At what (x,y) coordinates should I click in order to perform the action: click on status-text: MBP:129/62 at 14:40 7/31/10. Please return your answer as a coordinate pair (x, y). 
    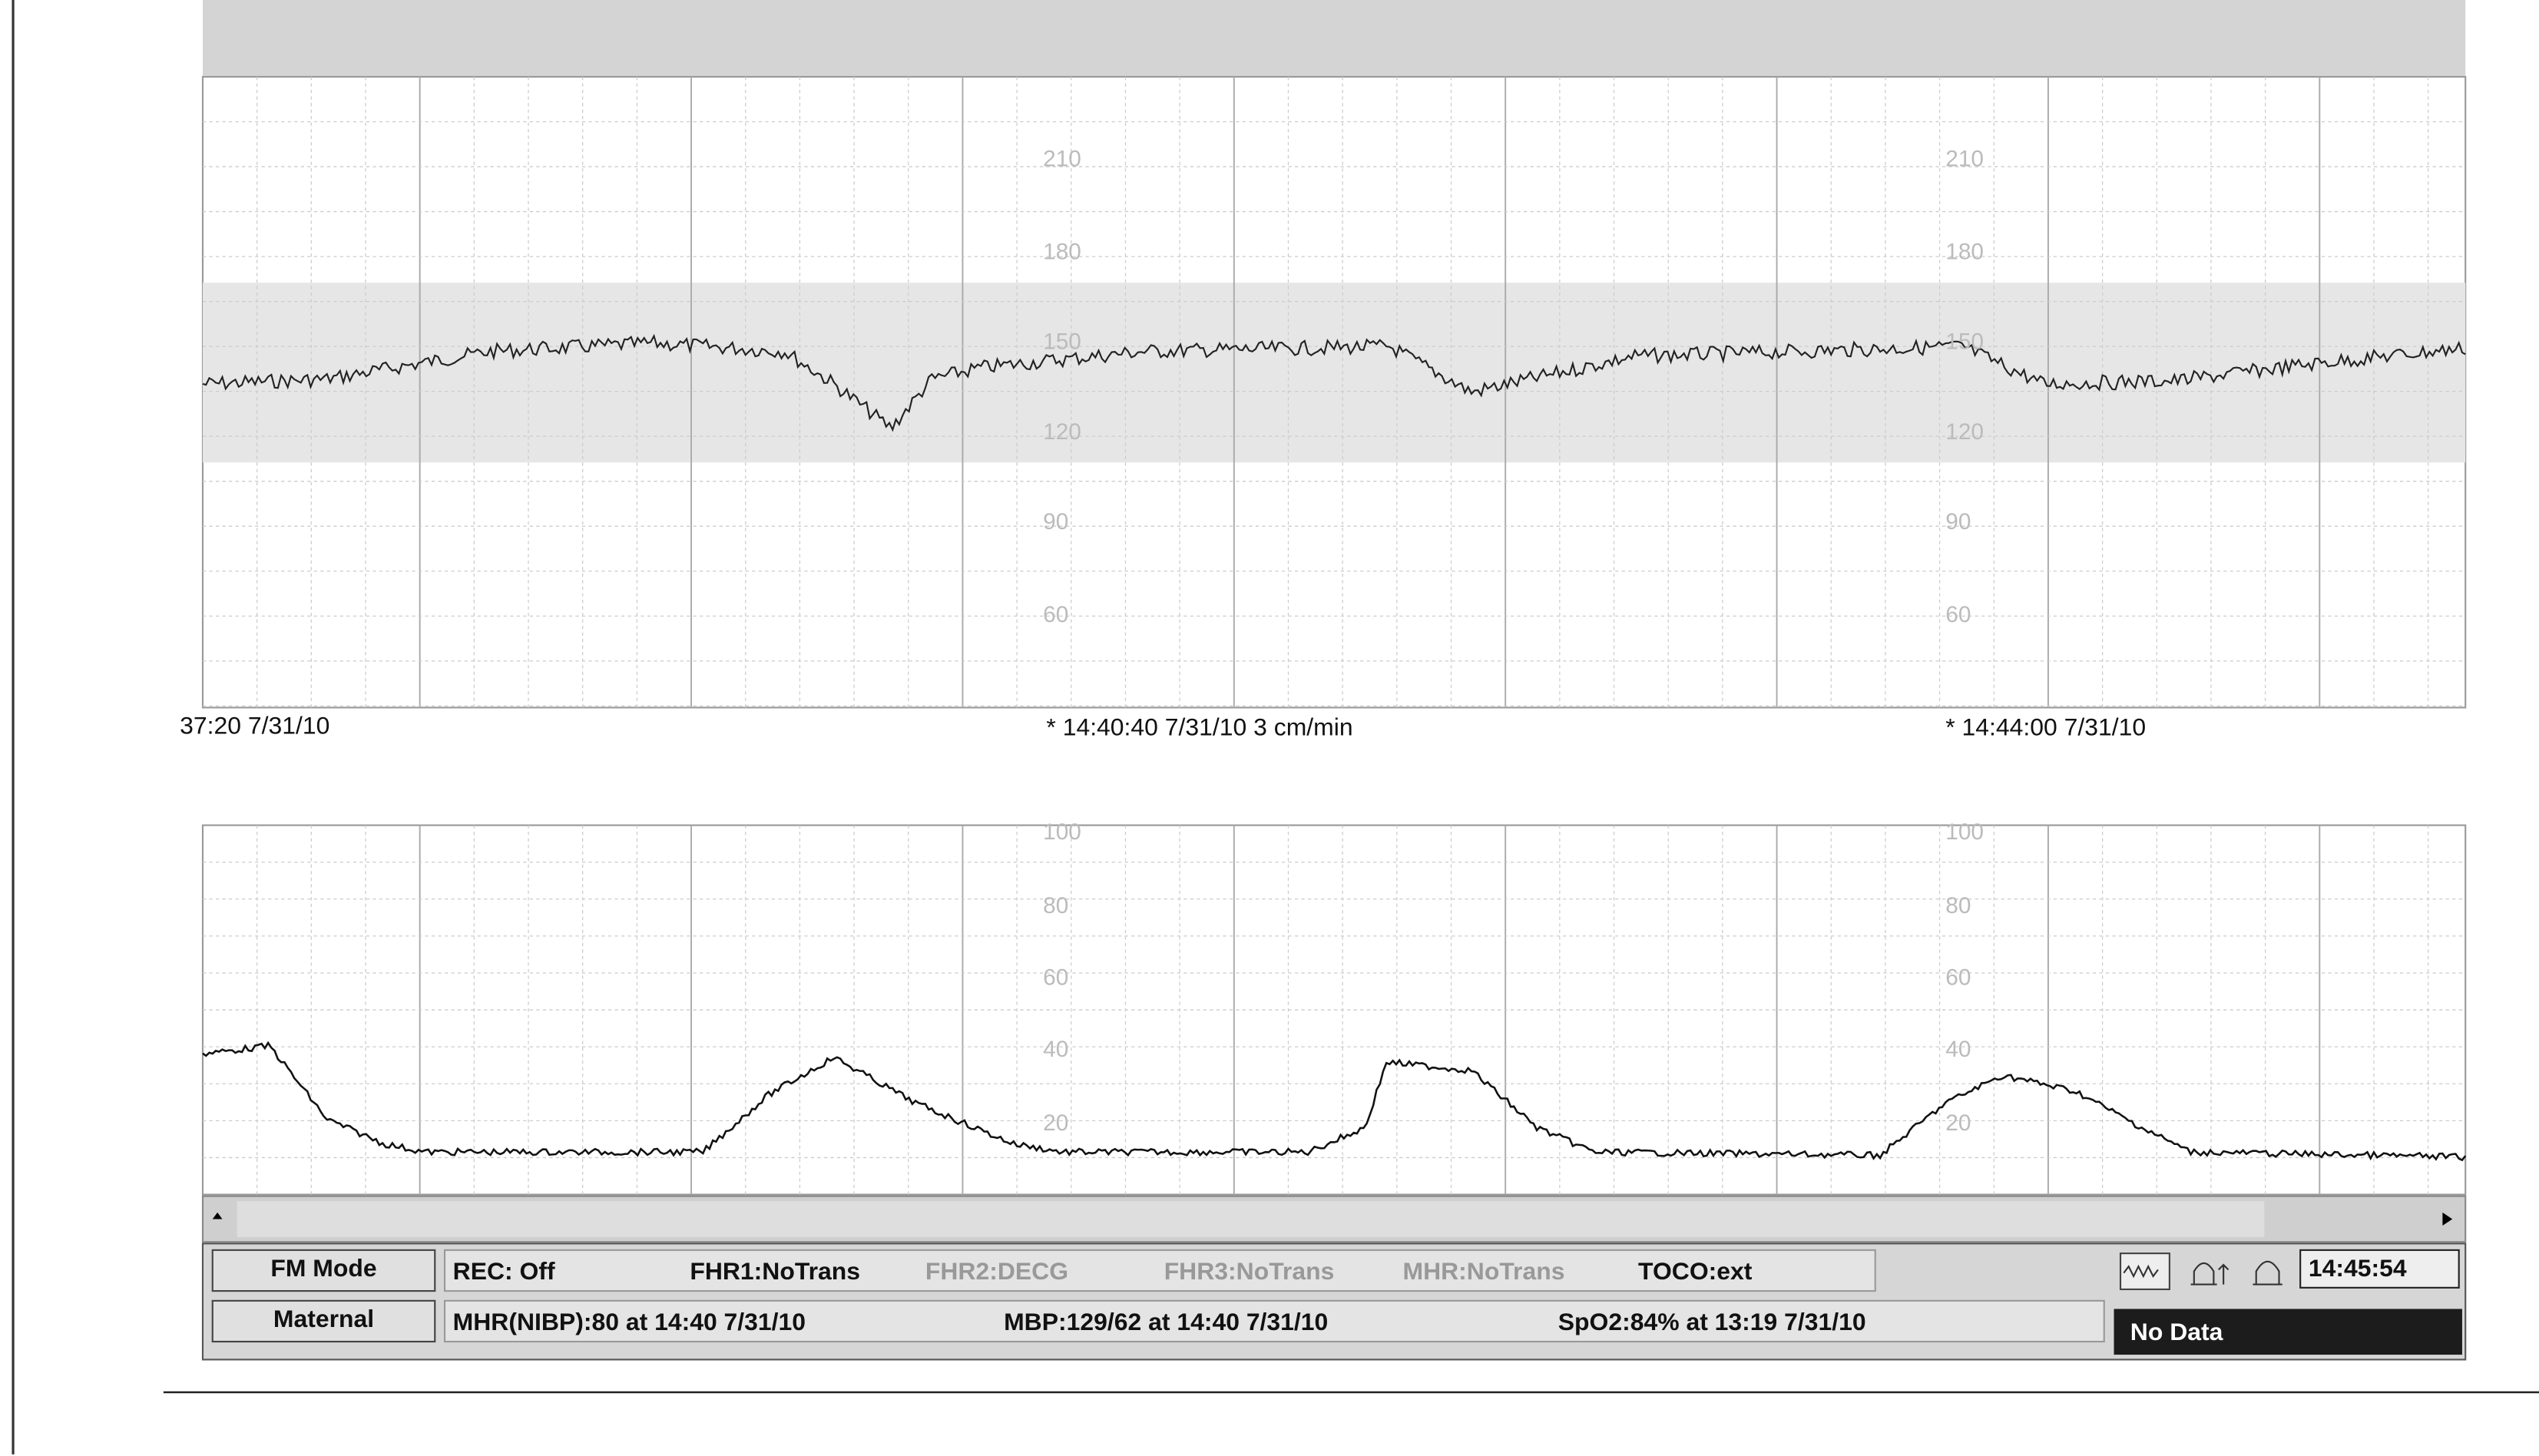
    Looking at the image, I should click on (1166, 1321).